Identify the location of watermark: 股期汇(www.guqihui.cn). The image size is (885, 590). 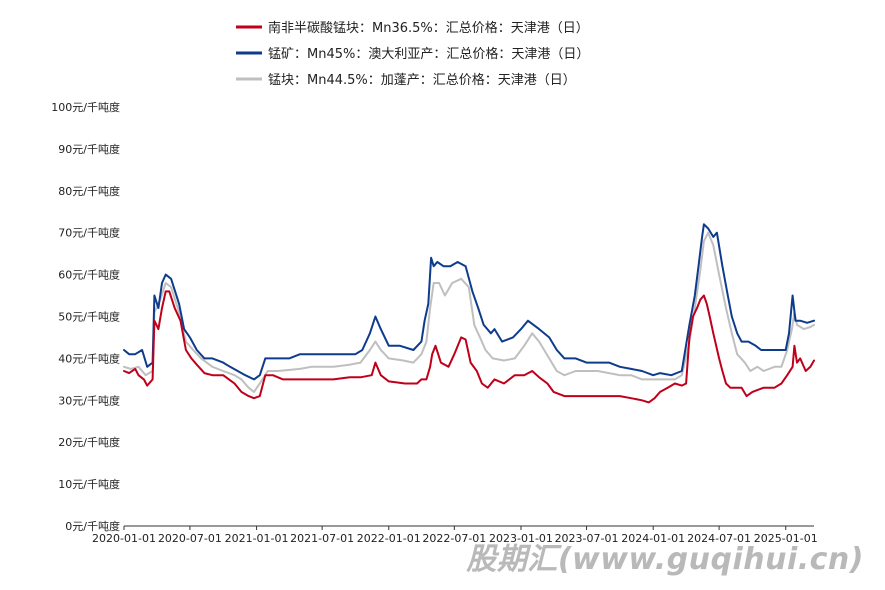
(664, 559).